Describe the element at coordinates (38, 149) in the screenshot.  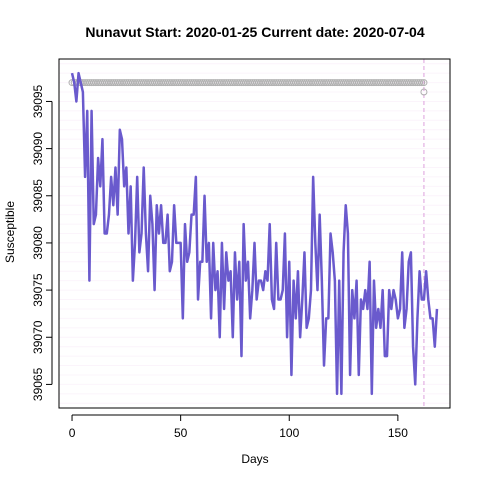
I see `y-tick-label: 39090` at that location.